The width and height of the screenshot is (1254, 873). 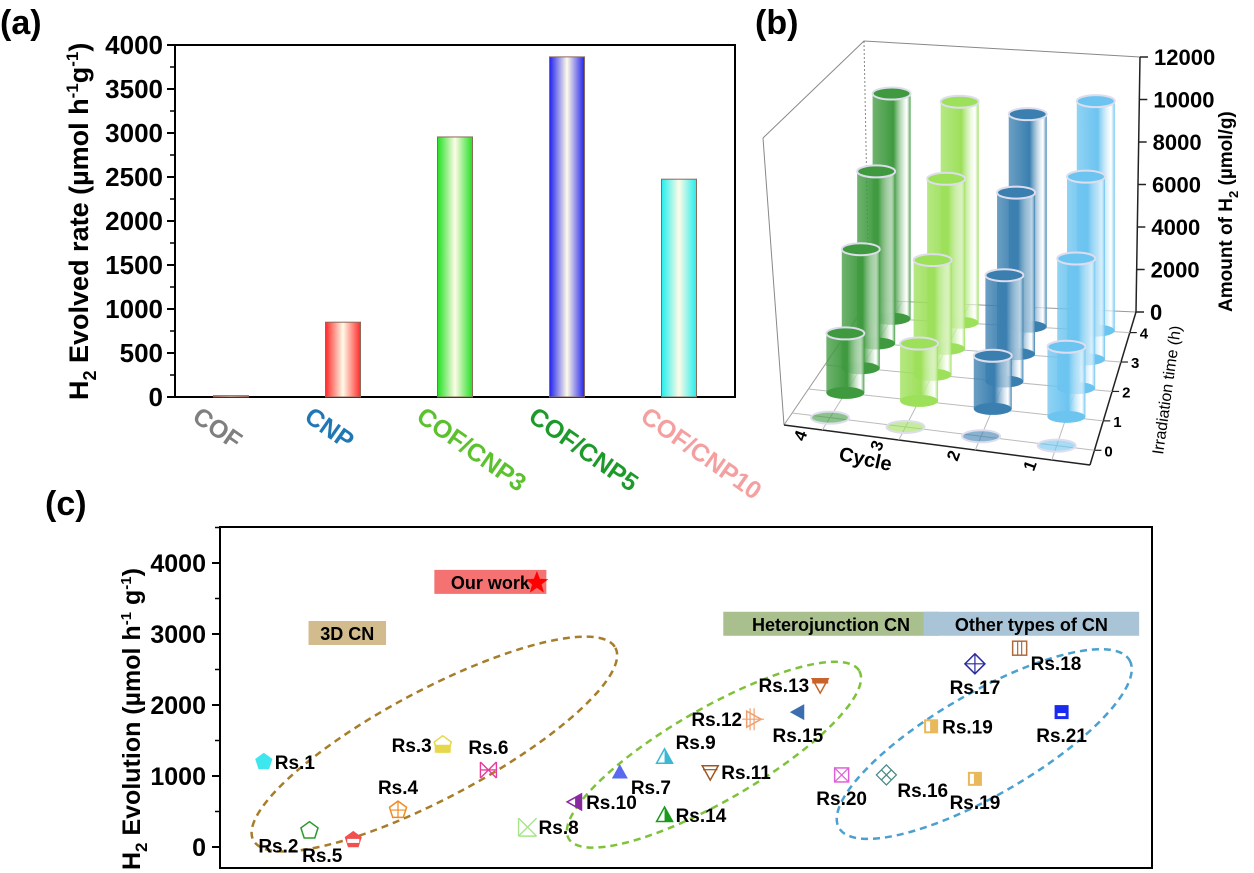 I want to click on data-point-rs-8: Rs.8, so click(x=548, y=828).